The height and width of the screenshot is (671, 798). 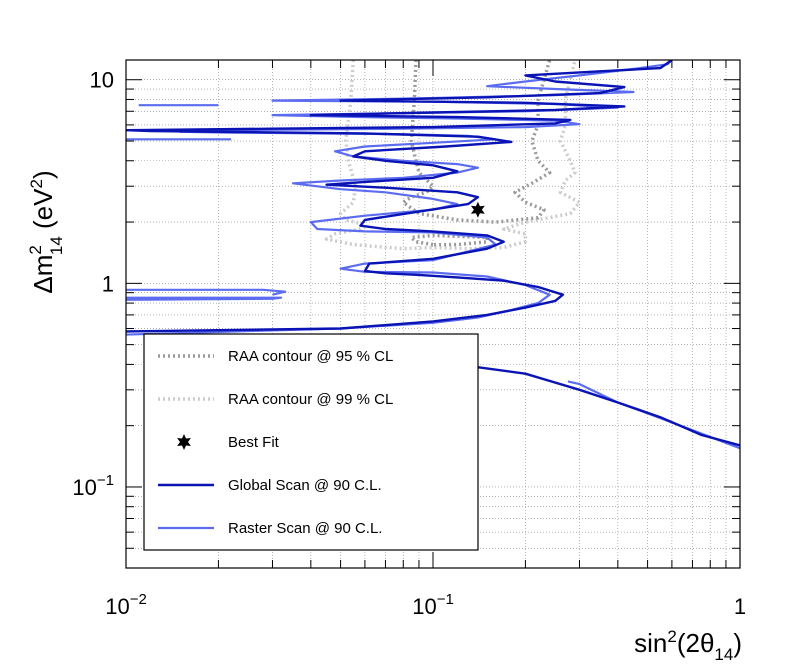 What do you see at coordinates (310, 399) in the screenshot?
I see `legend-label: RAA contour @ 99 % CL` at bounding box center [310, 399].